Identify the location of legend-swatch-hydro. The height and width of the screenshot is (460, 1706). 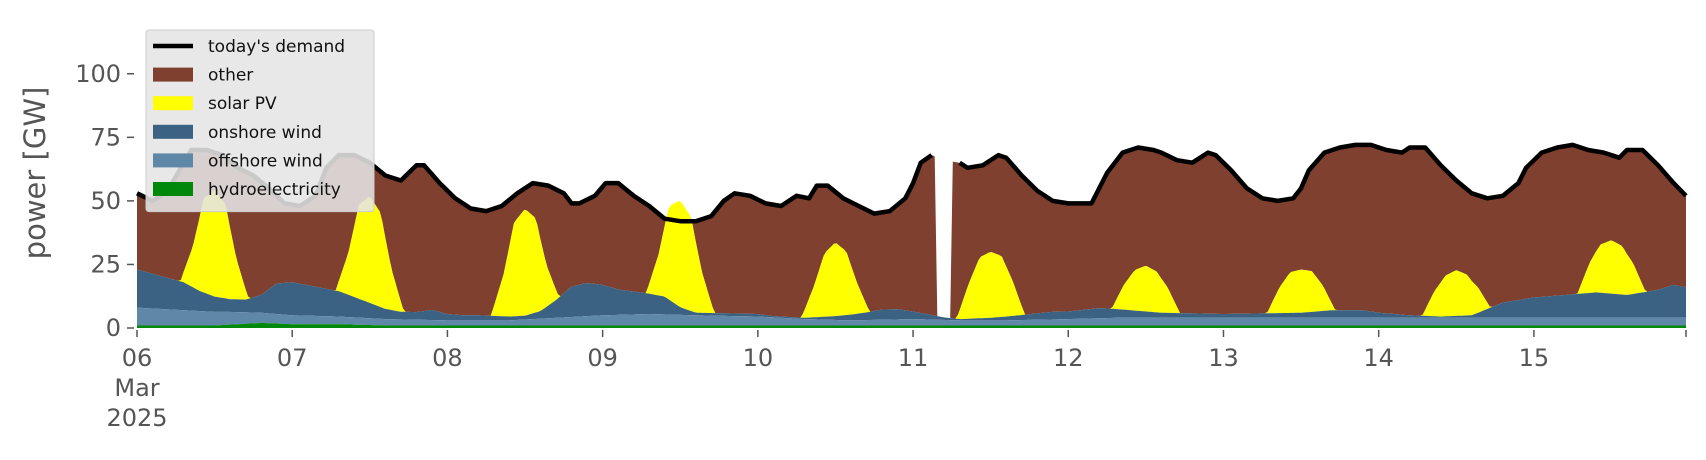
(173, 189).